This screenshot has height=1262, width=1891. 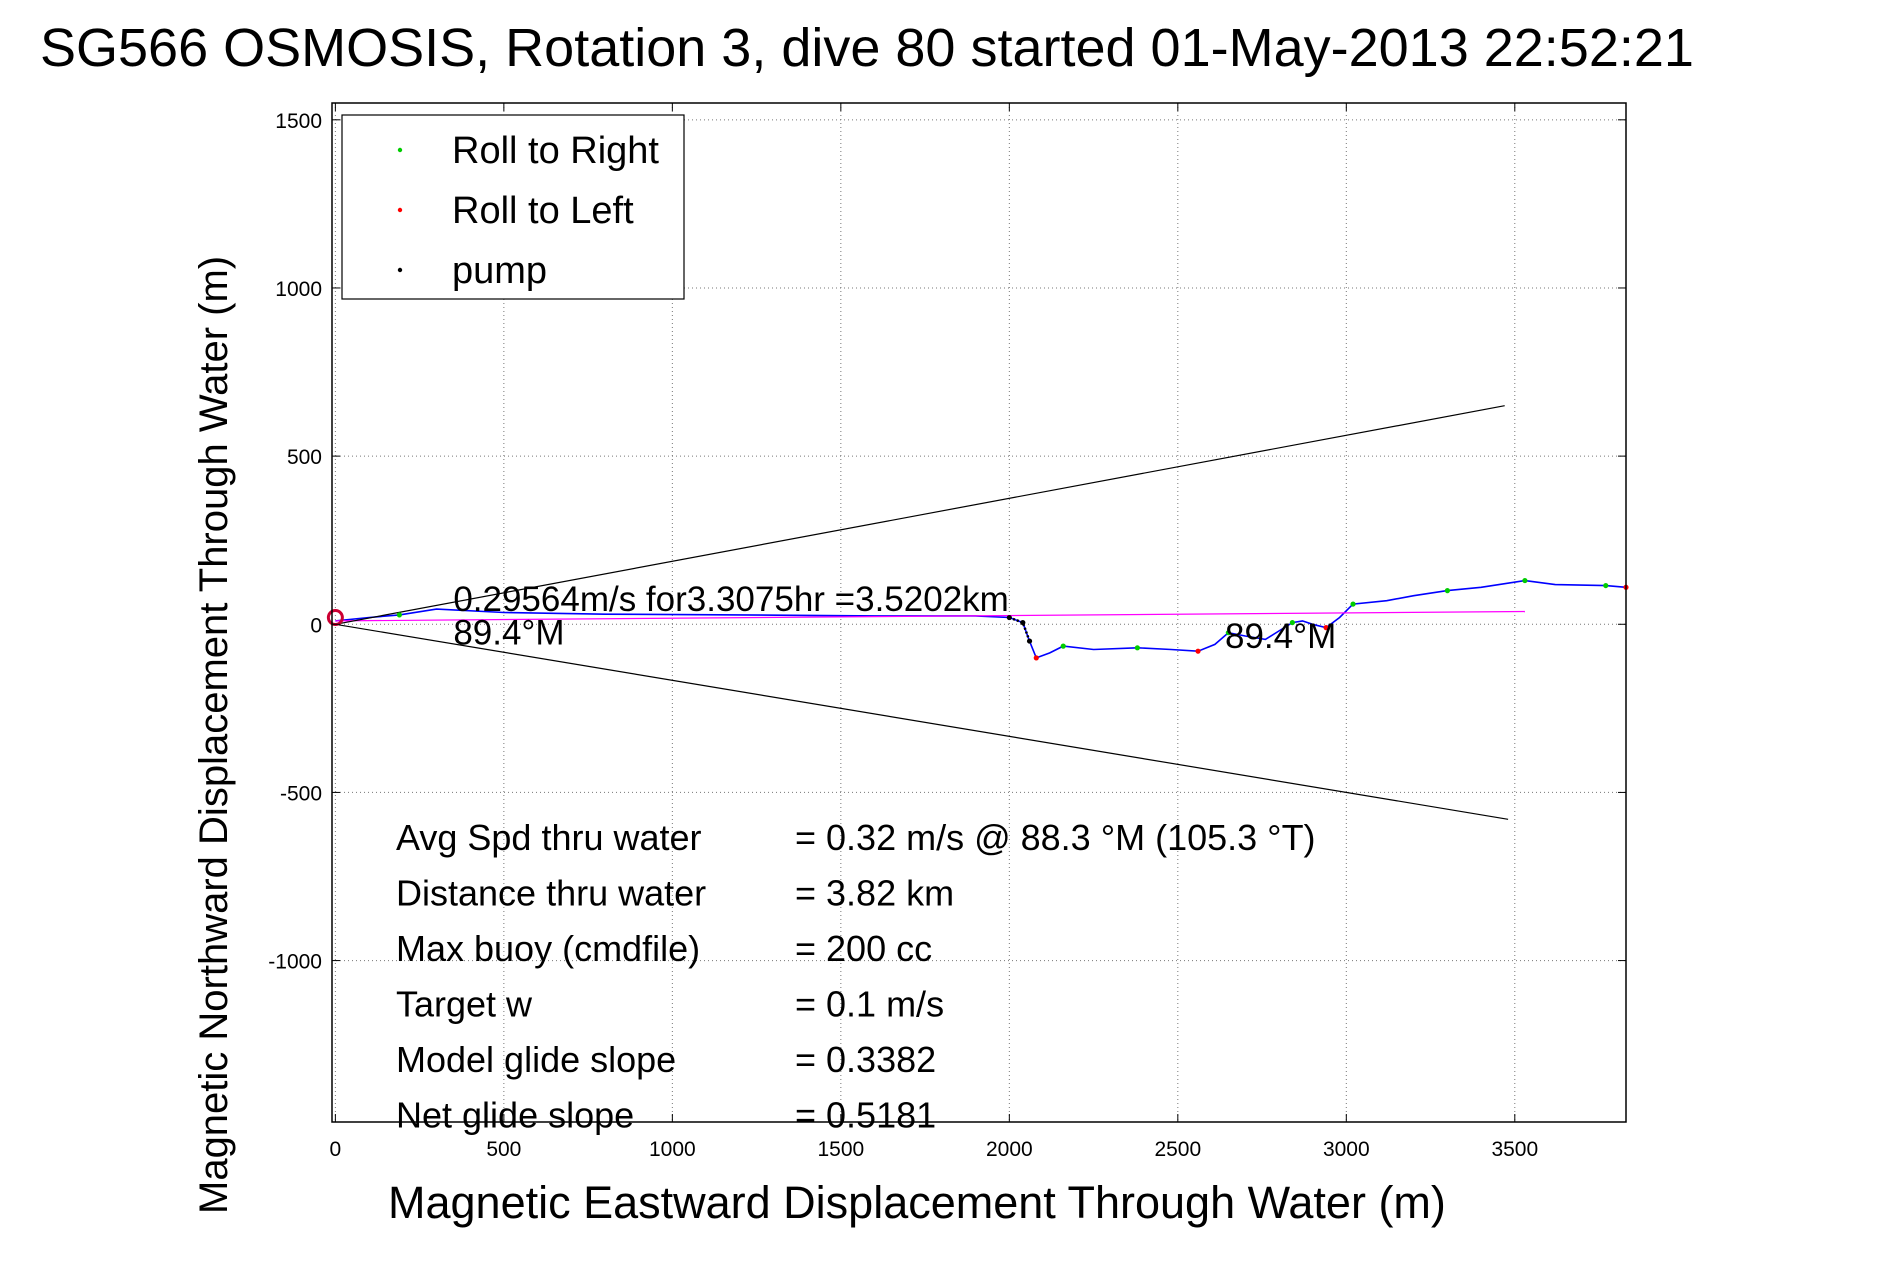 What do you see at coordinates (863, 948) in the screenshot?
I see `stat-value: = 200 cc` at bounding box center [863, 948].